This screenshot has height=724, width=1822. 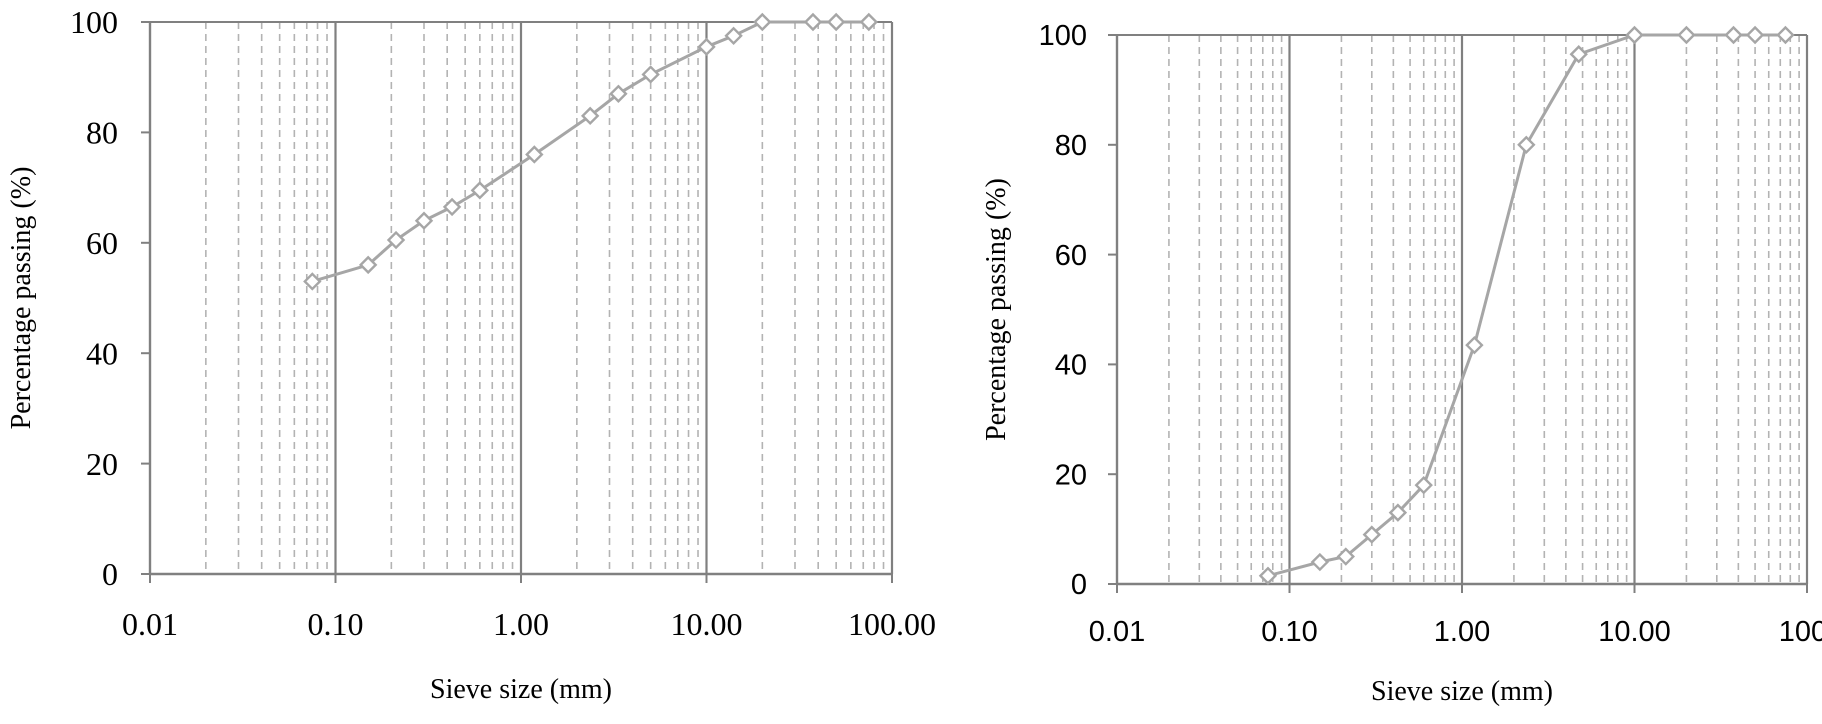 What do you see at coordinates (1800, 632) in the screenshot?
I see `x-tick-label: 100.` at bounding box center [1800, 632].